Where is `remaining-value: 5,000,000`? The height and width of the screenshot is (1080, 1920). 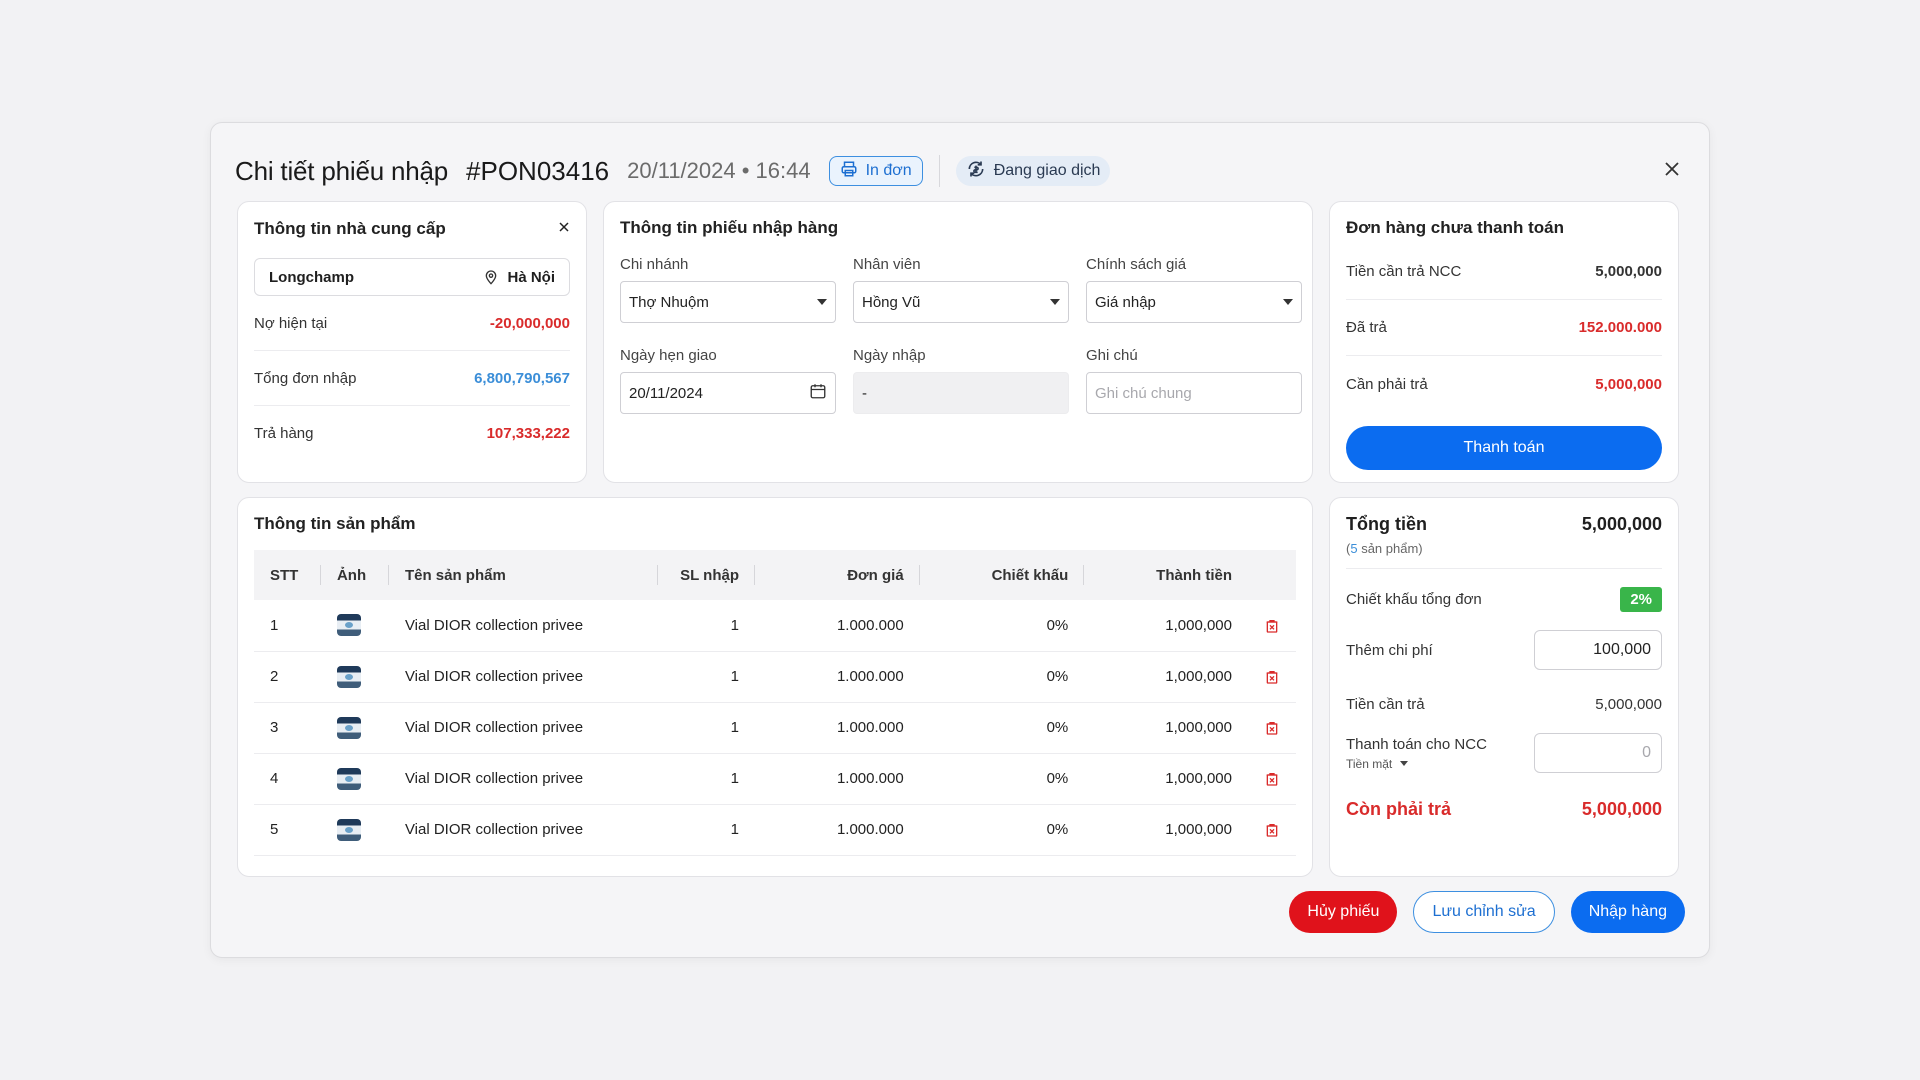
remaining-value: 5,000,000 is located at coordinates (1621, 809).